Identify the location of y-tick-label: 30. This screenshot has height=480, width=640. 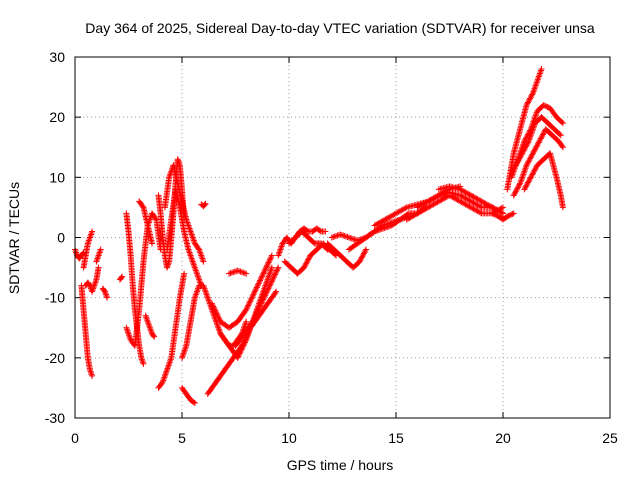
(57, 57).